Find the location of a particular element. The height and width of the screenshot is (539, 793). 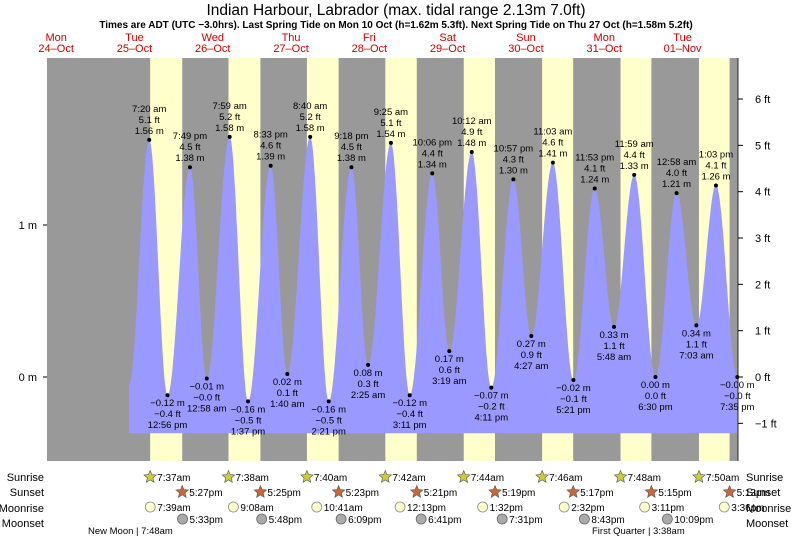

high-tide-label: 4.6 ft is located at coordinates (270, 146).